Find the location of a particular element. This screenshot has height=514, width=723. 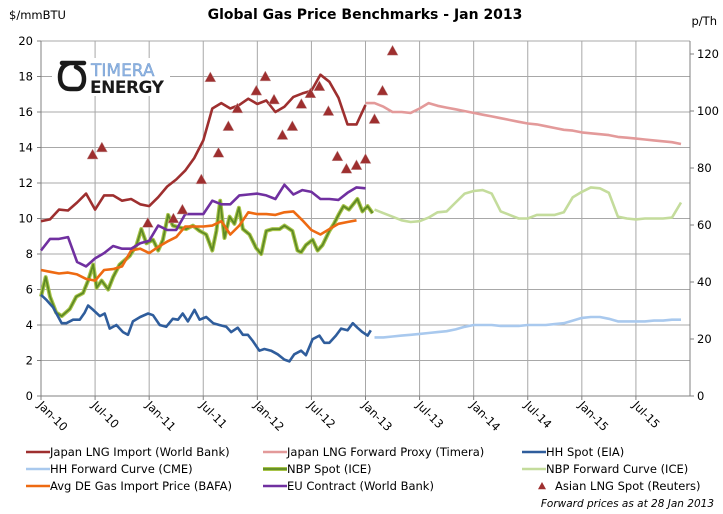

logo-text-energy: ENERGY is located at coordinates (127, 88).